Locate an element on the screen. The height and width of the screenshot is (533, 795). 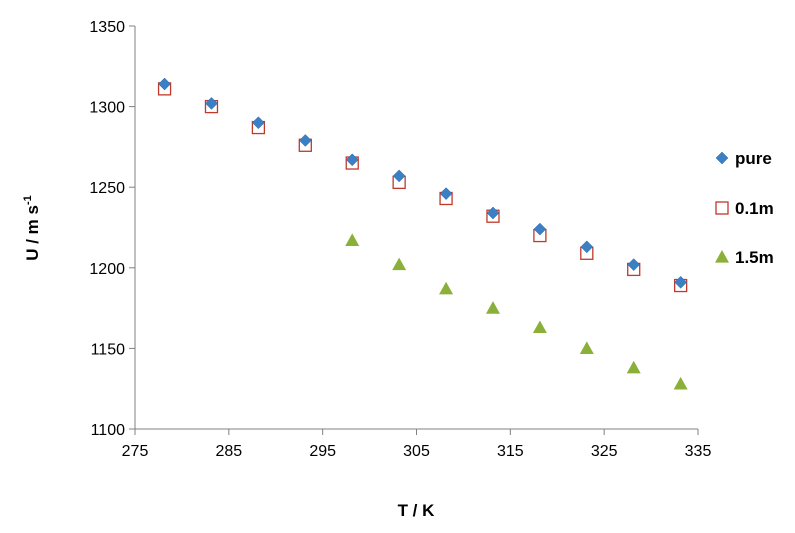
legend: pure 0.1m 1.5m is located at coordinates (744, 208).